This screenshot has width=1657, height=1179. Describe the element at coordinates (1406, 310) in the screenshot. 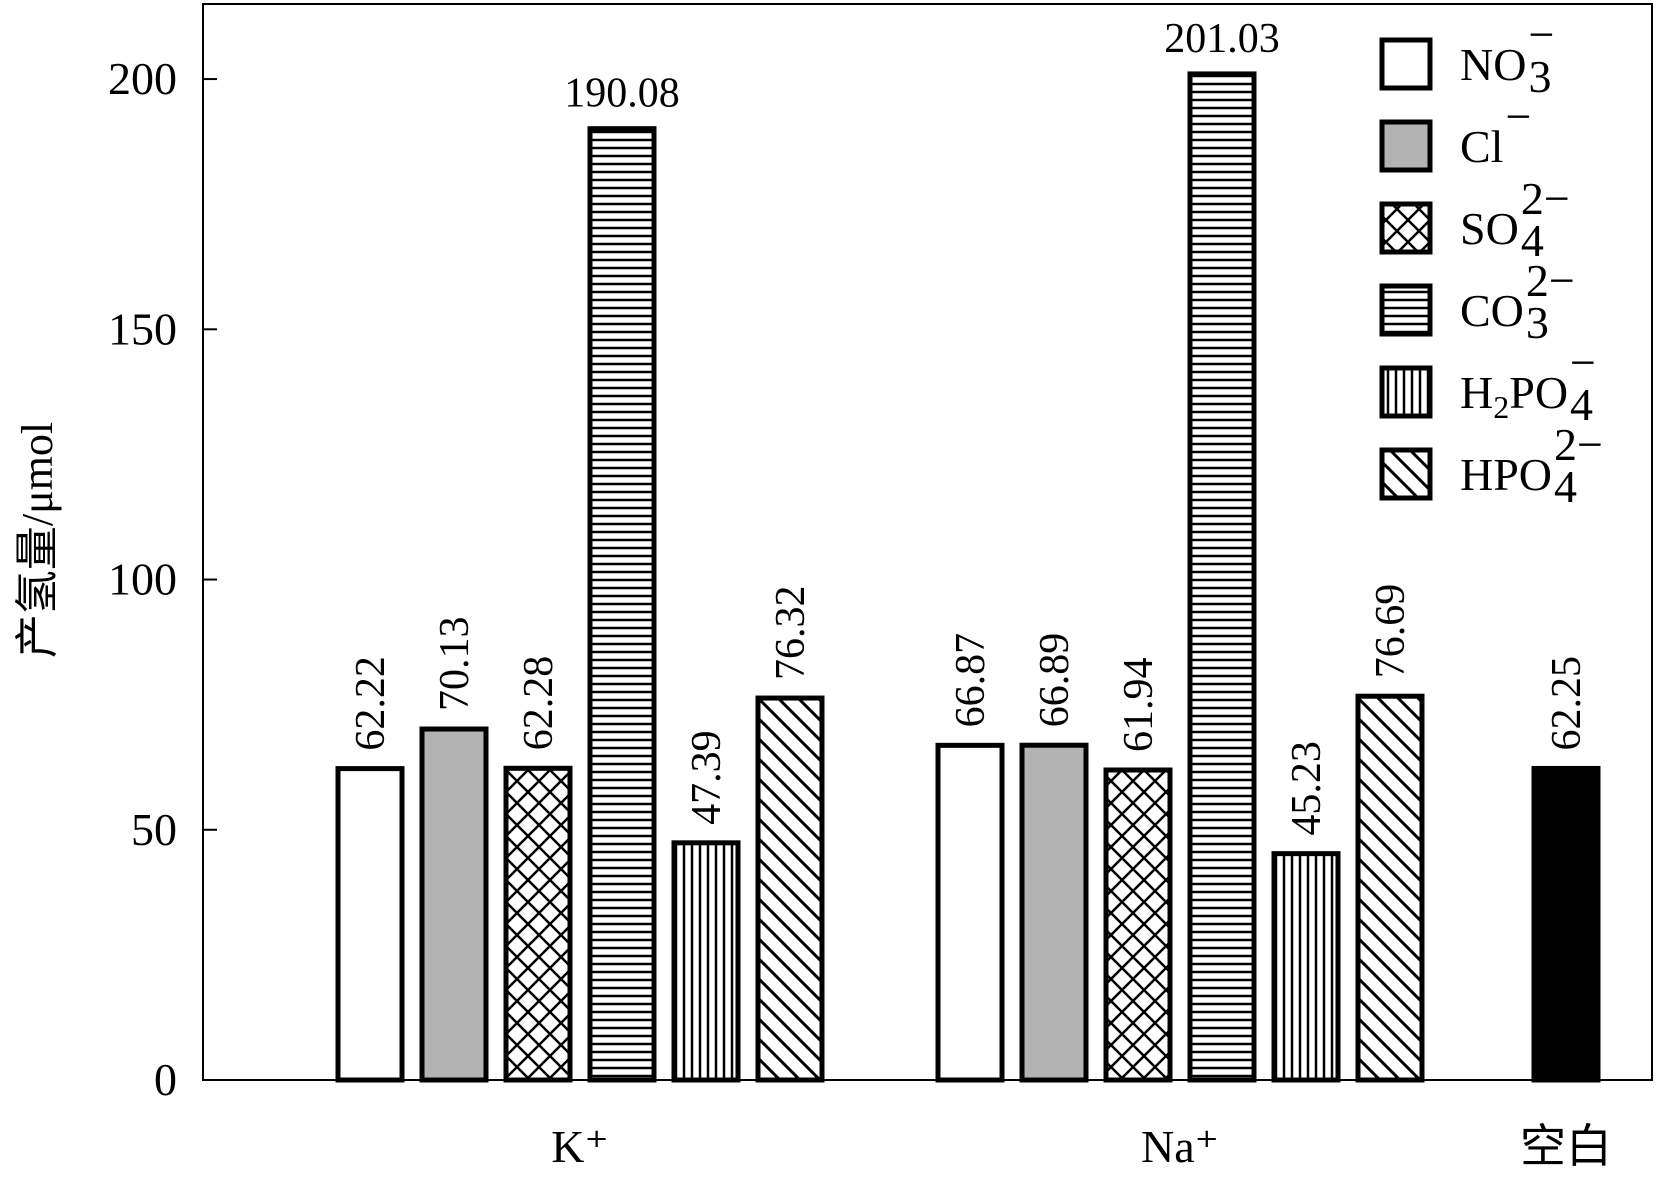

I see `legend-swatch-carbonate` at that location.